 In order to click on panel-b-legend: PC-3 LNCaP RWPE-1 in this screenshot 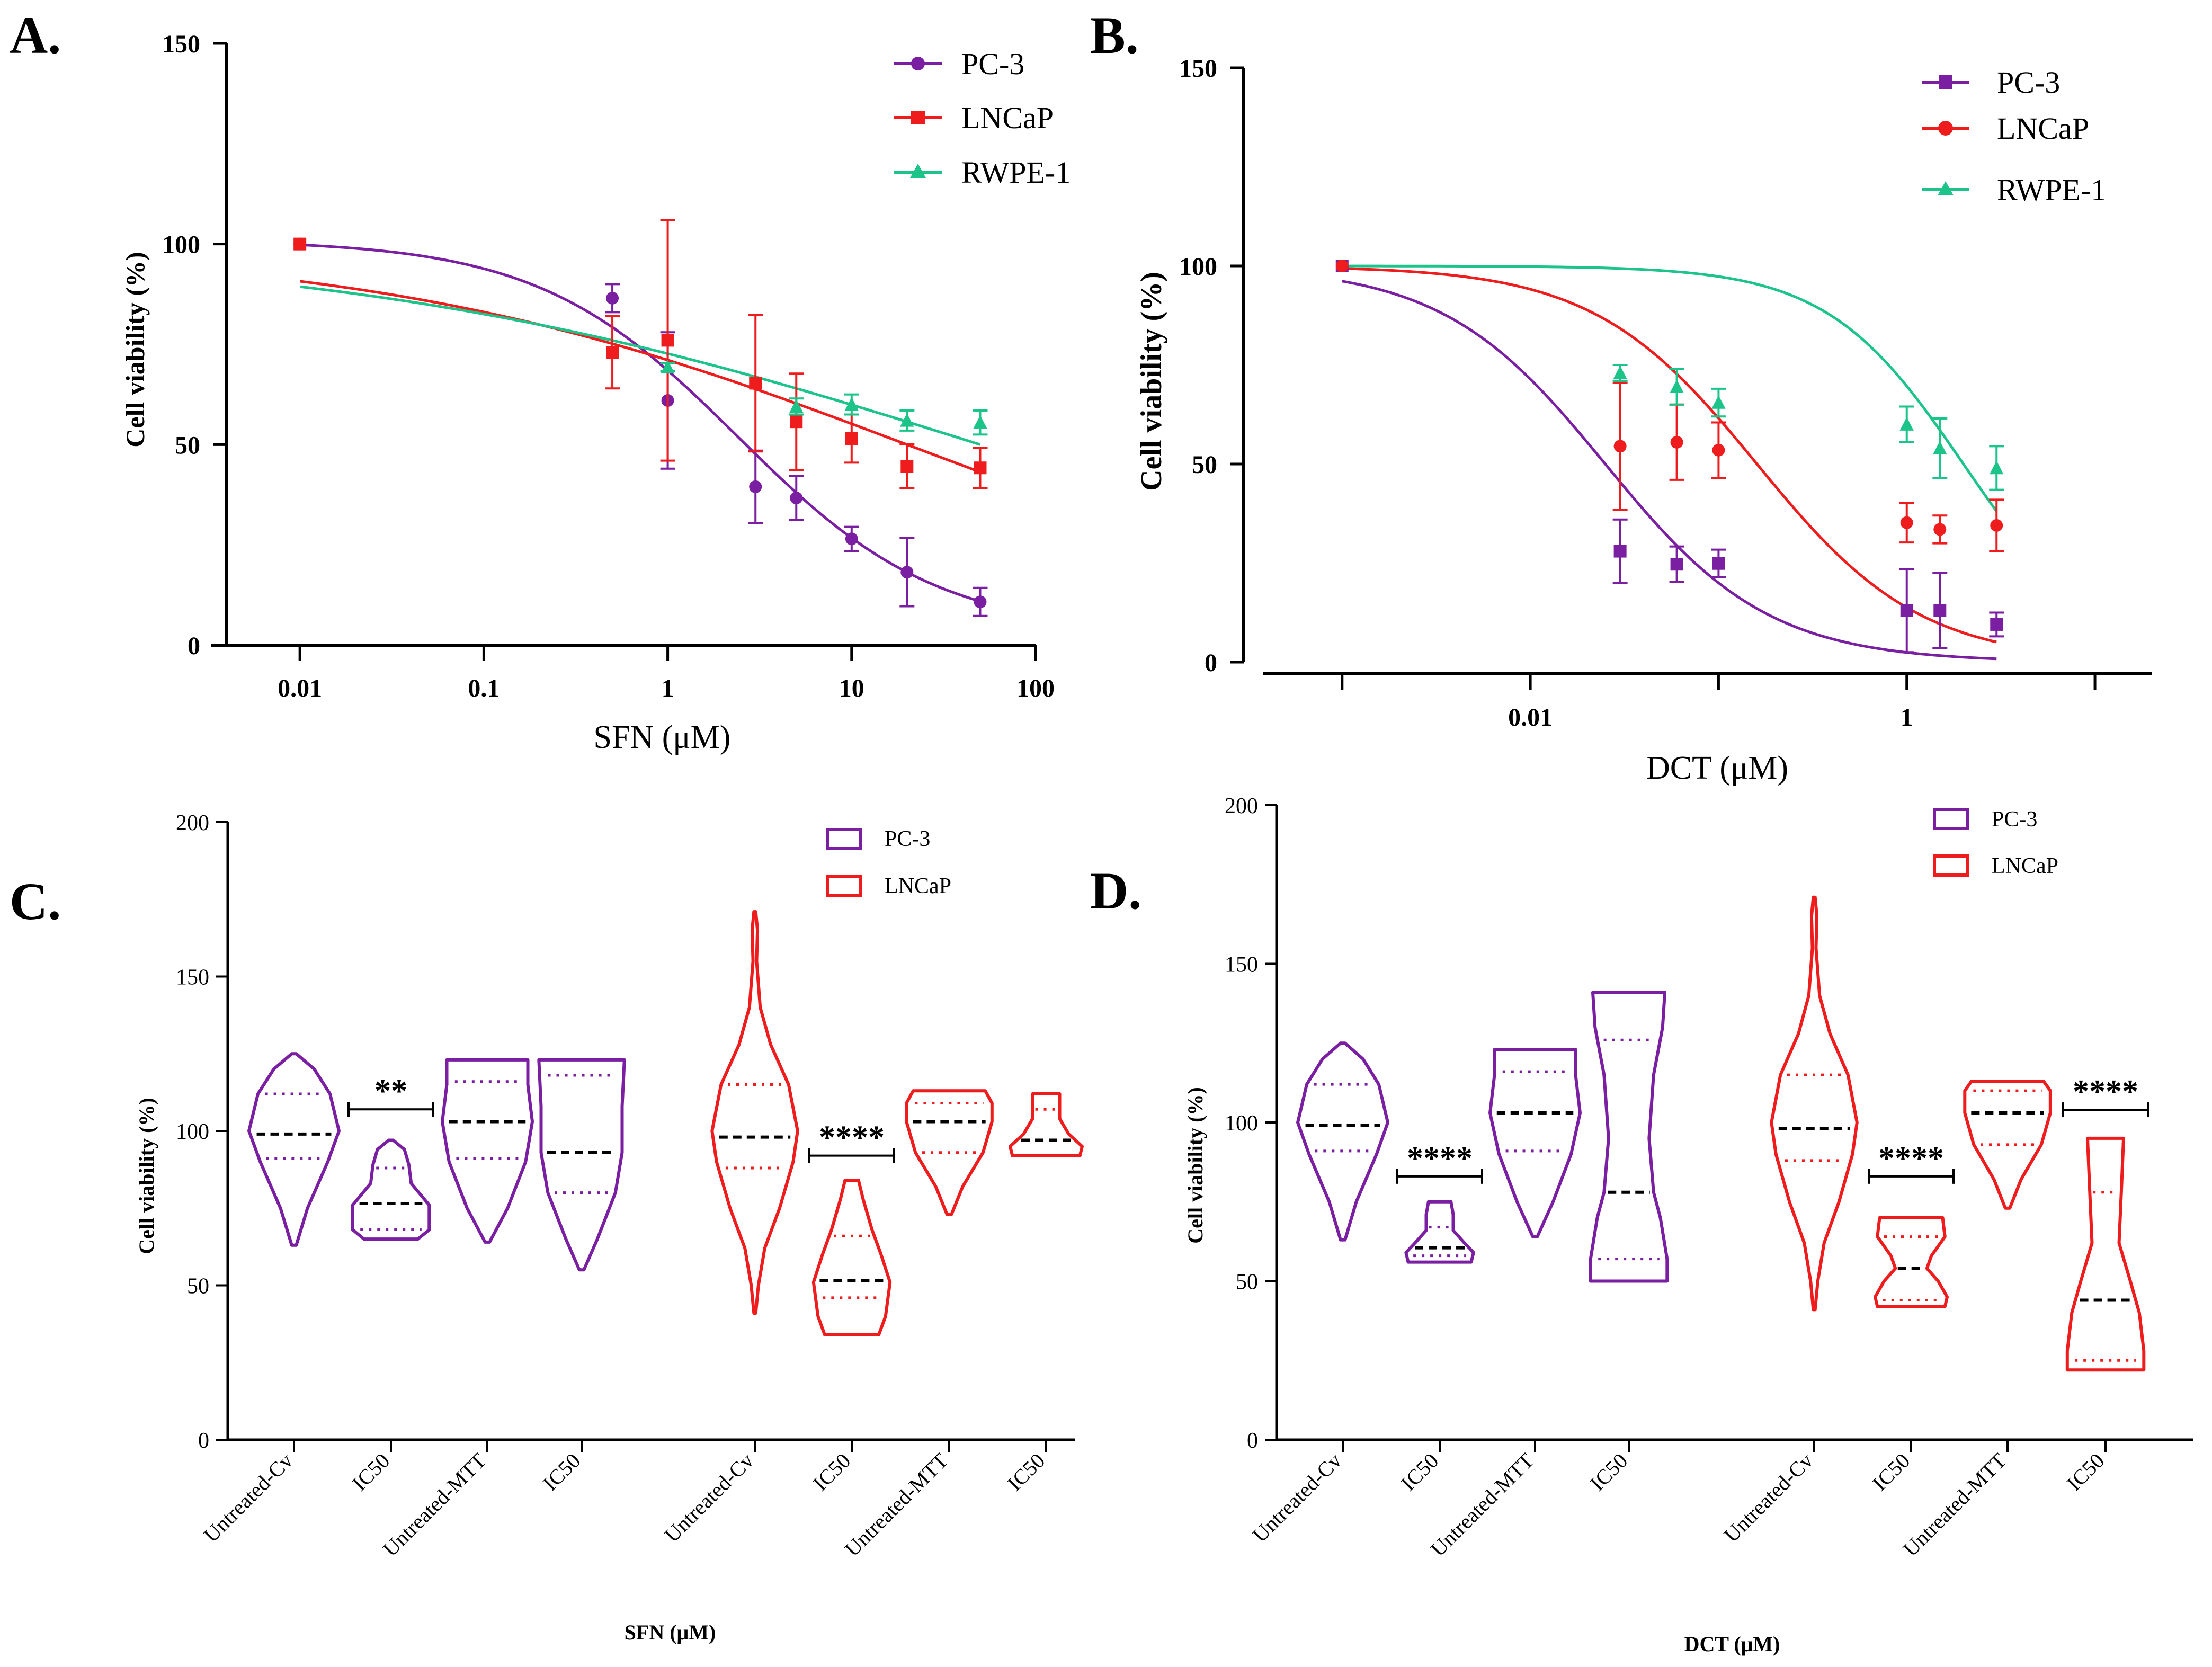, I will do `click(2014, 136)`.